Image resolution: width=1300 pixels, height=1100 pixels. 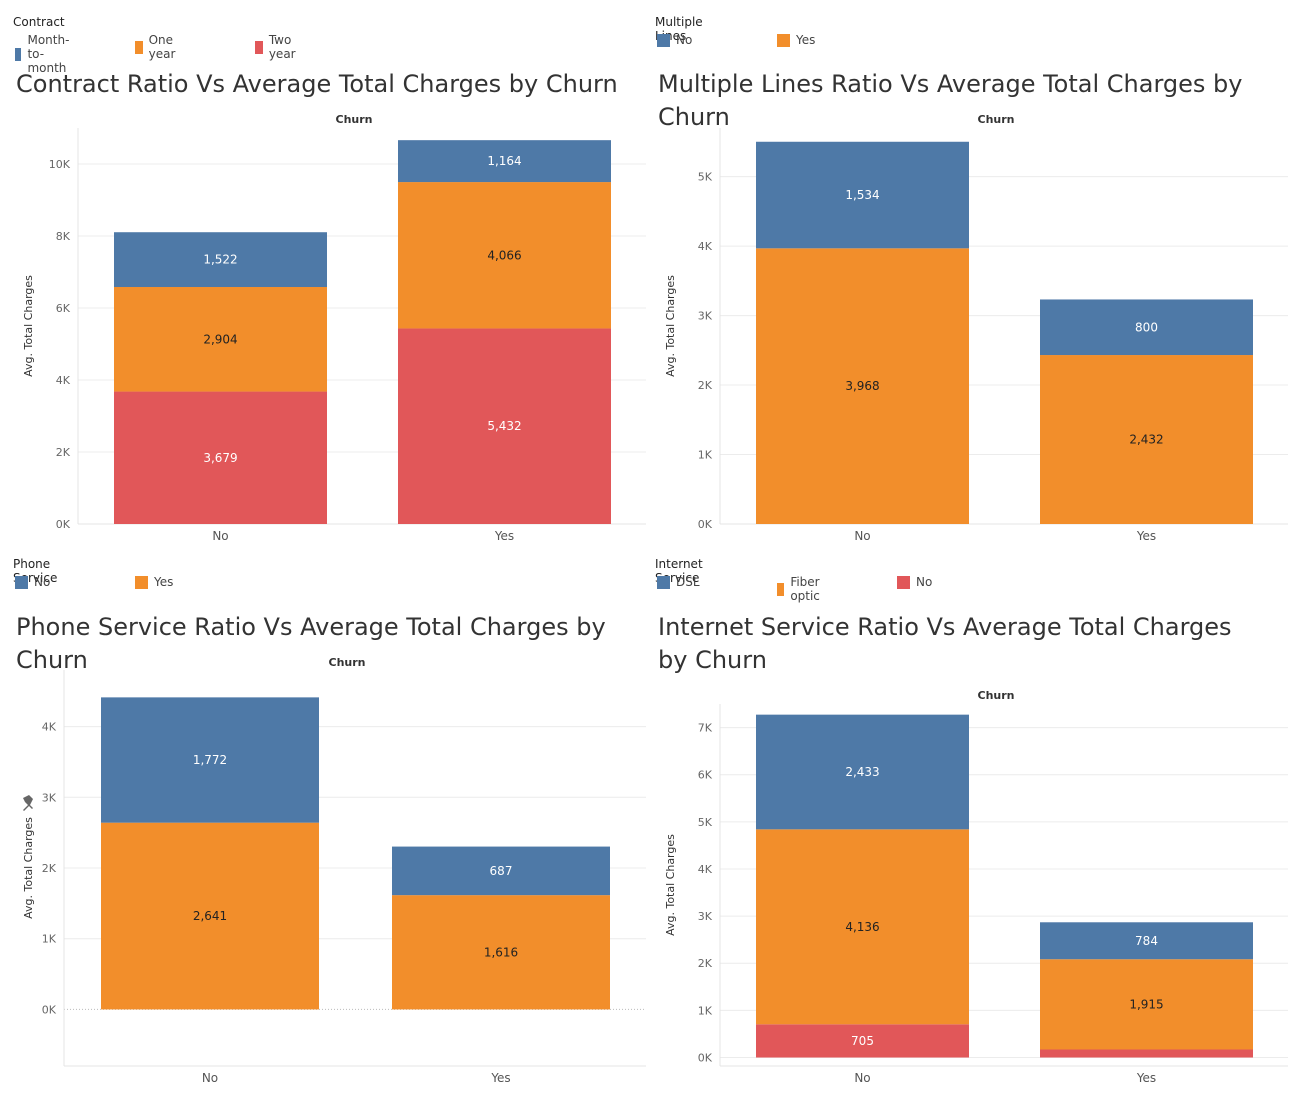 I want to click on legend-item-fiber-optic: Fiber optic, so click(x=801, y=589).